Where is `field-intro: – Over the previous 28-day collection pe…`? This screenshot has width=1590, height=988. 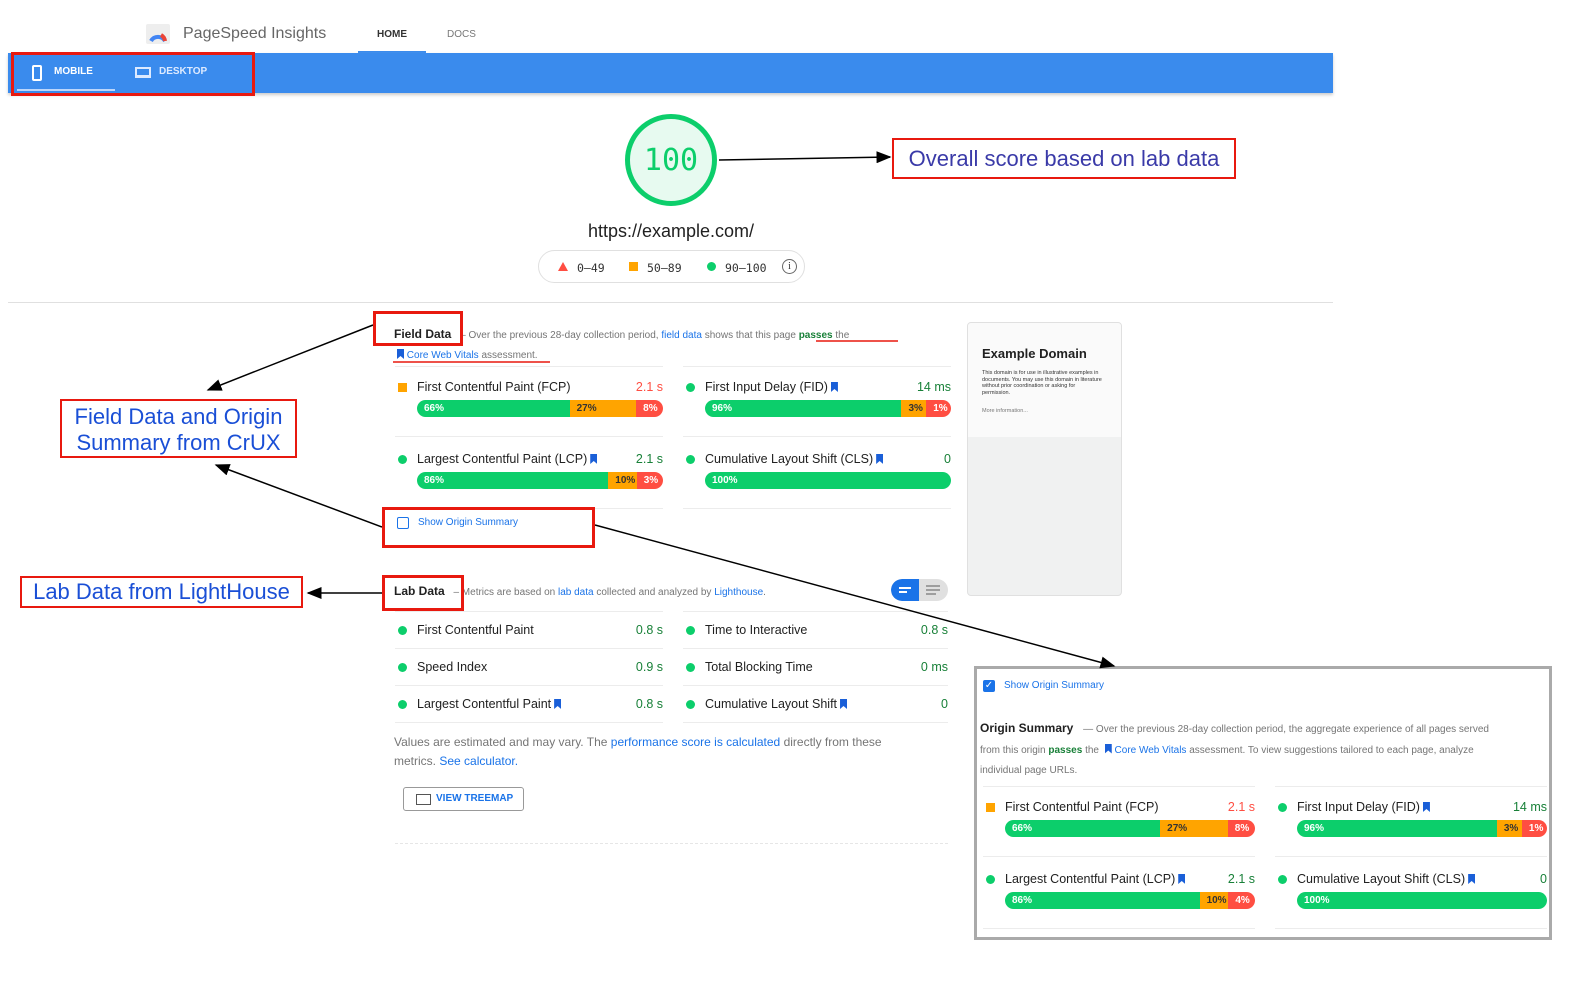 field-intro: – Over the previous 28-day collection pe… is located at coordinates (559, 335).